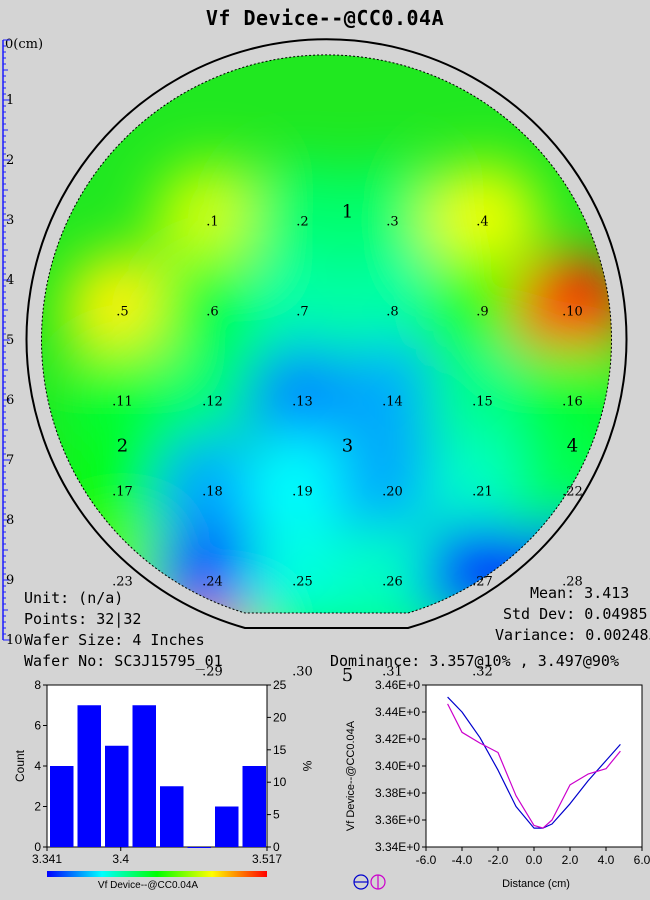 The image size is (650, 900). What do you see at coordinates (302, 402) in the screenshot?
I see `wafer-point-label: .13` at bounding box center [302, 402].